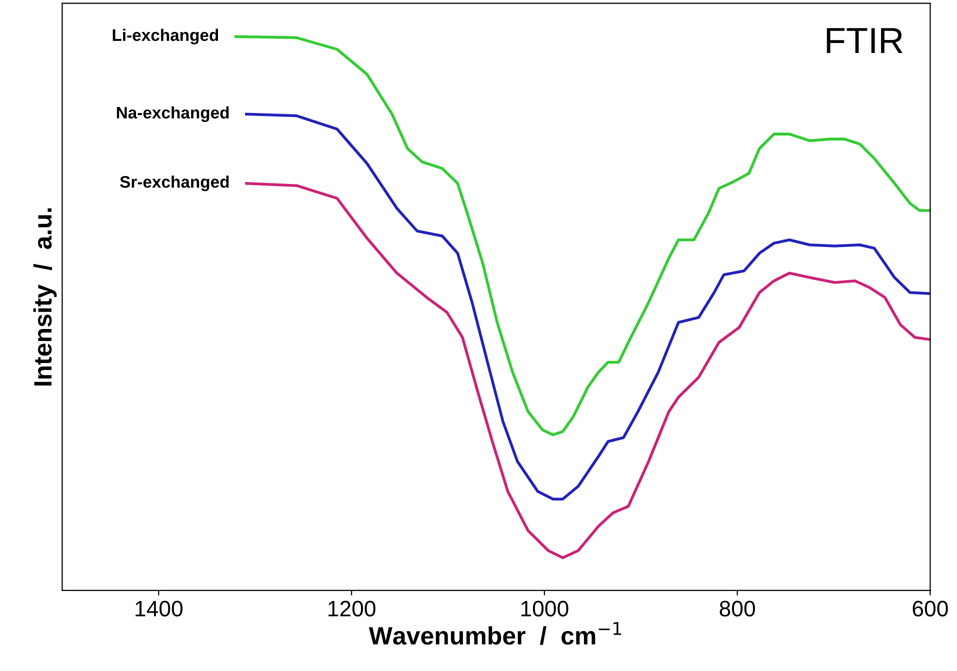 The image size is (957, 671). Describe the element at coordinates (864, 41) in the screenshot. I see `annotation: FTIR` at that location.